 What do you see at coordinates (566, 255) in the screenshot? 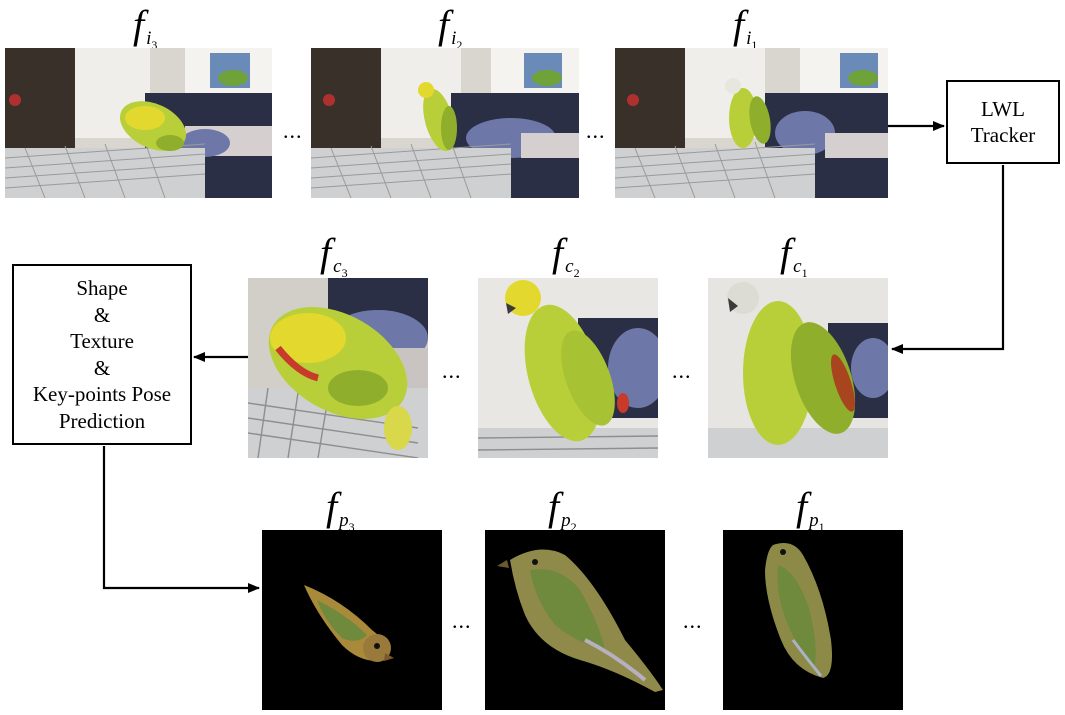
I see `label-cropped-frame-2: f c2` at bounding box center [566, 255].